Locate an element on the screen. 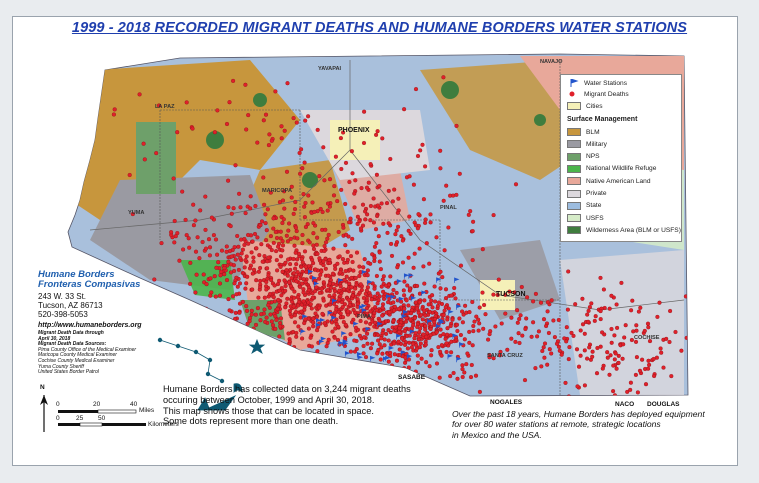  org-name-spanish: Fronteras Compasivas is located at coordinates (89, 284).